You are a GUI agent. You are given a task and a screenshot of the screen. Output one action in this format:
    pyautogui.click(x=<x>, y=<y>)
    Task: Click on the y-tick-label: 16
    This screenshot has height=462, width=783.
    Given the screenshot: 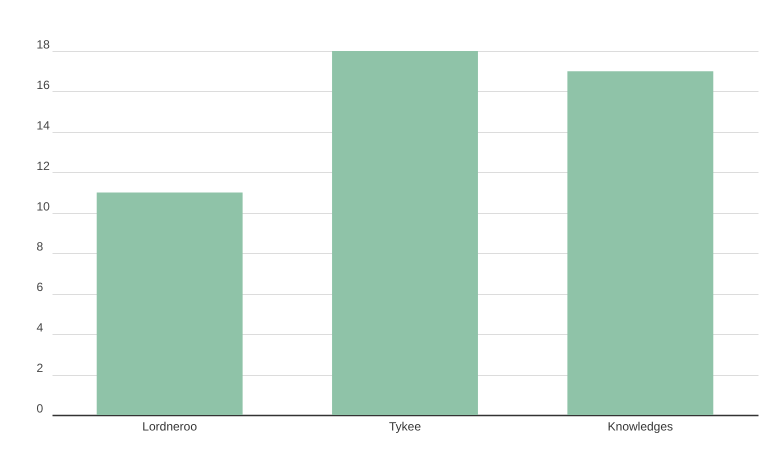 What is the action you would take?
    pyautogui.click(x=43, y=85)
    